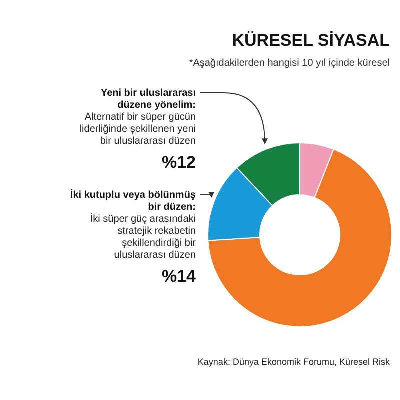 This screenshot has height=400, width=400. Describe the element at coordinates (179, 162) in the screenshot. I see `data-label: %12` at that location.